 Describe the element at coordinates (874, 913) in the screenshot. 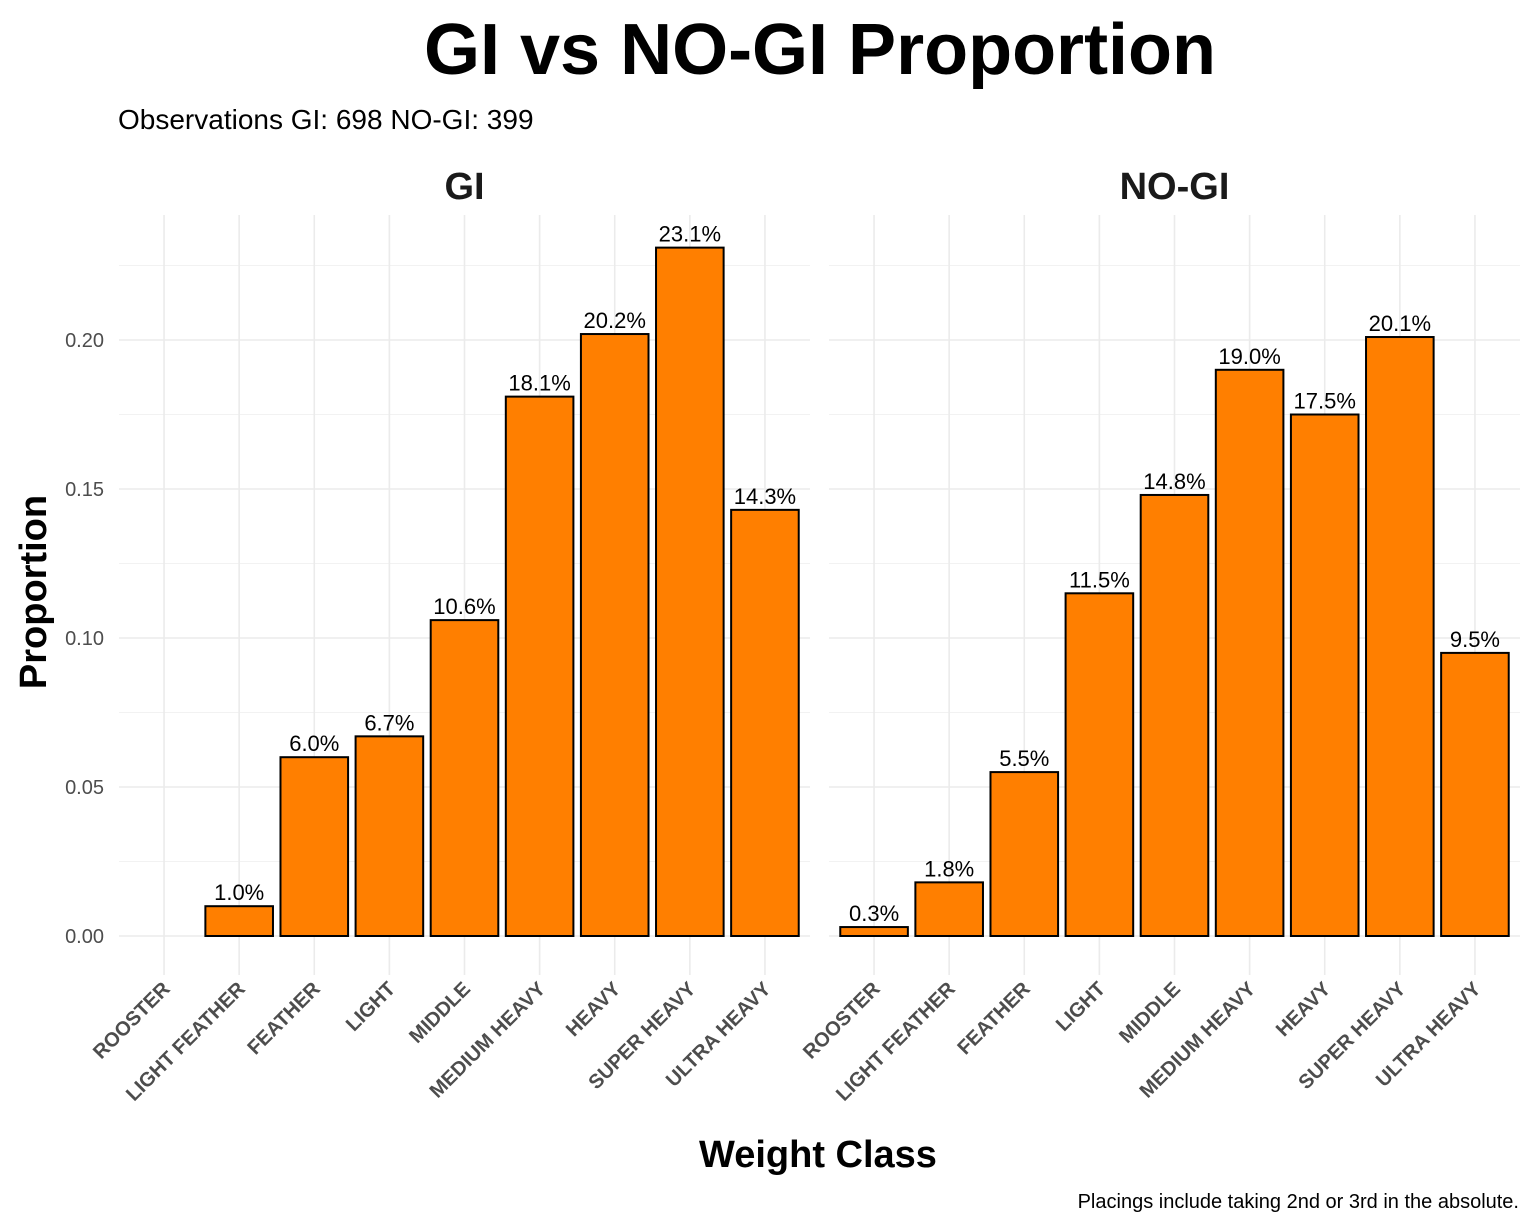

I see `bar-value-label: 0.3%` at that location.